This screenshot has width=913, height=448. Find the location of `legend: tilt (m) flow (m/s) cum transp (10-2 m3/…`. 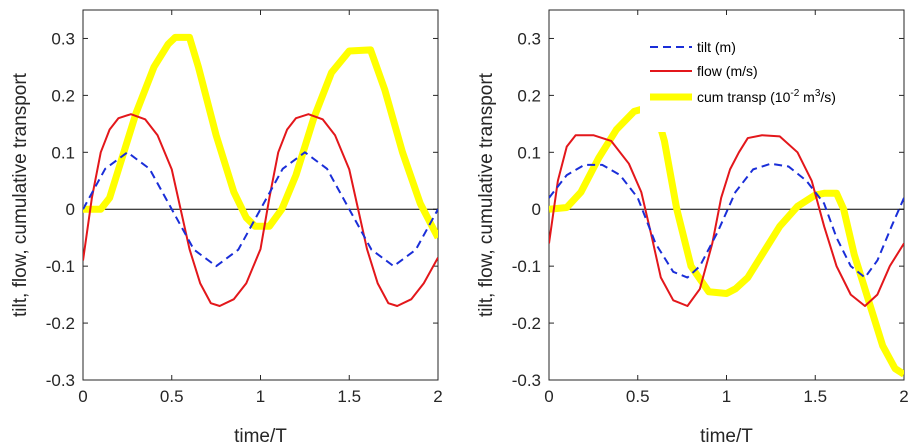

legend: tilt (m) flow (m/s) cum transp (10-2 m3/… is located at coordinates (762, 82).